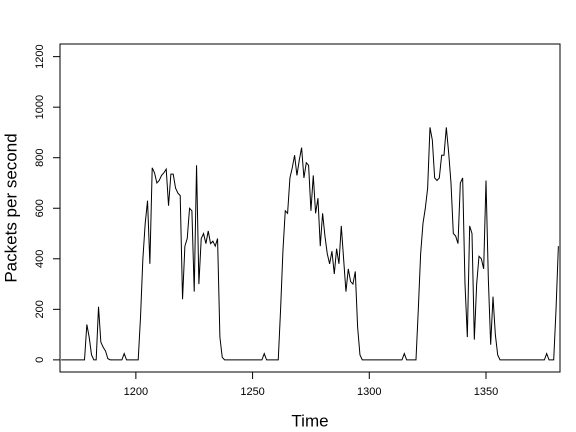 The image size is (576, 432). Describe the element at coordinates (40, 360) in the screenshot. I see `y-tick-label: 0` at that location.